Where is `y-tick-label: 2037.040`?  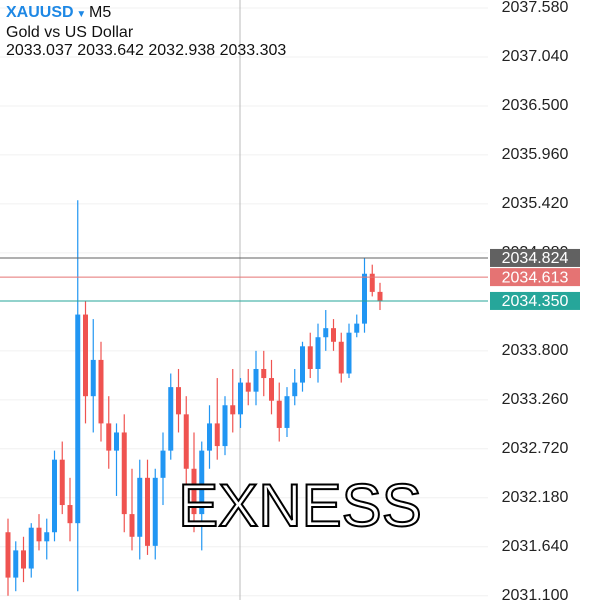
y-tick-label: 2037.040 is located at coordinates (535, 56).